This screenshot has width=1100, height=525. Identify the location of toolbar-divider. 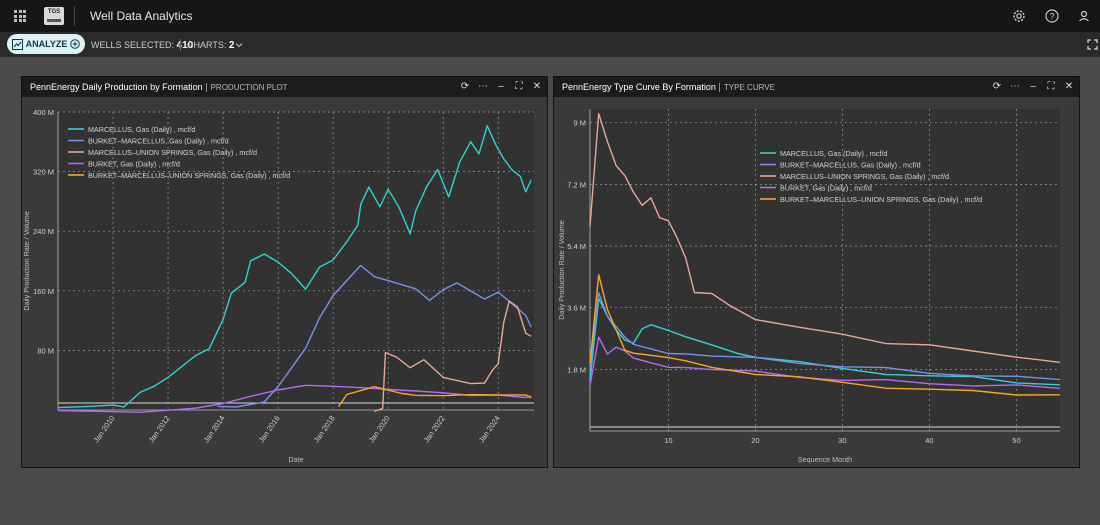
(180, 45).